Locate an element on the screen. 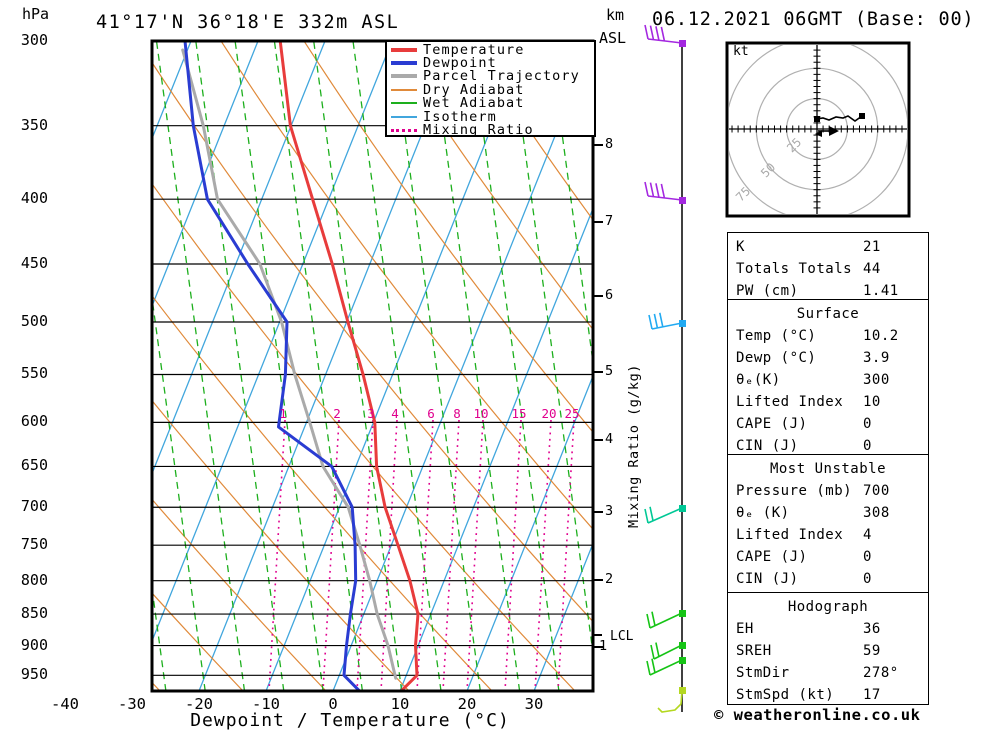 The width and height of the screenshot is (1000, 733). mixing-ratio-value-label: 8 is located at coordinates (457, 413).